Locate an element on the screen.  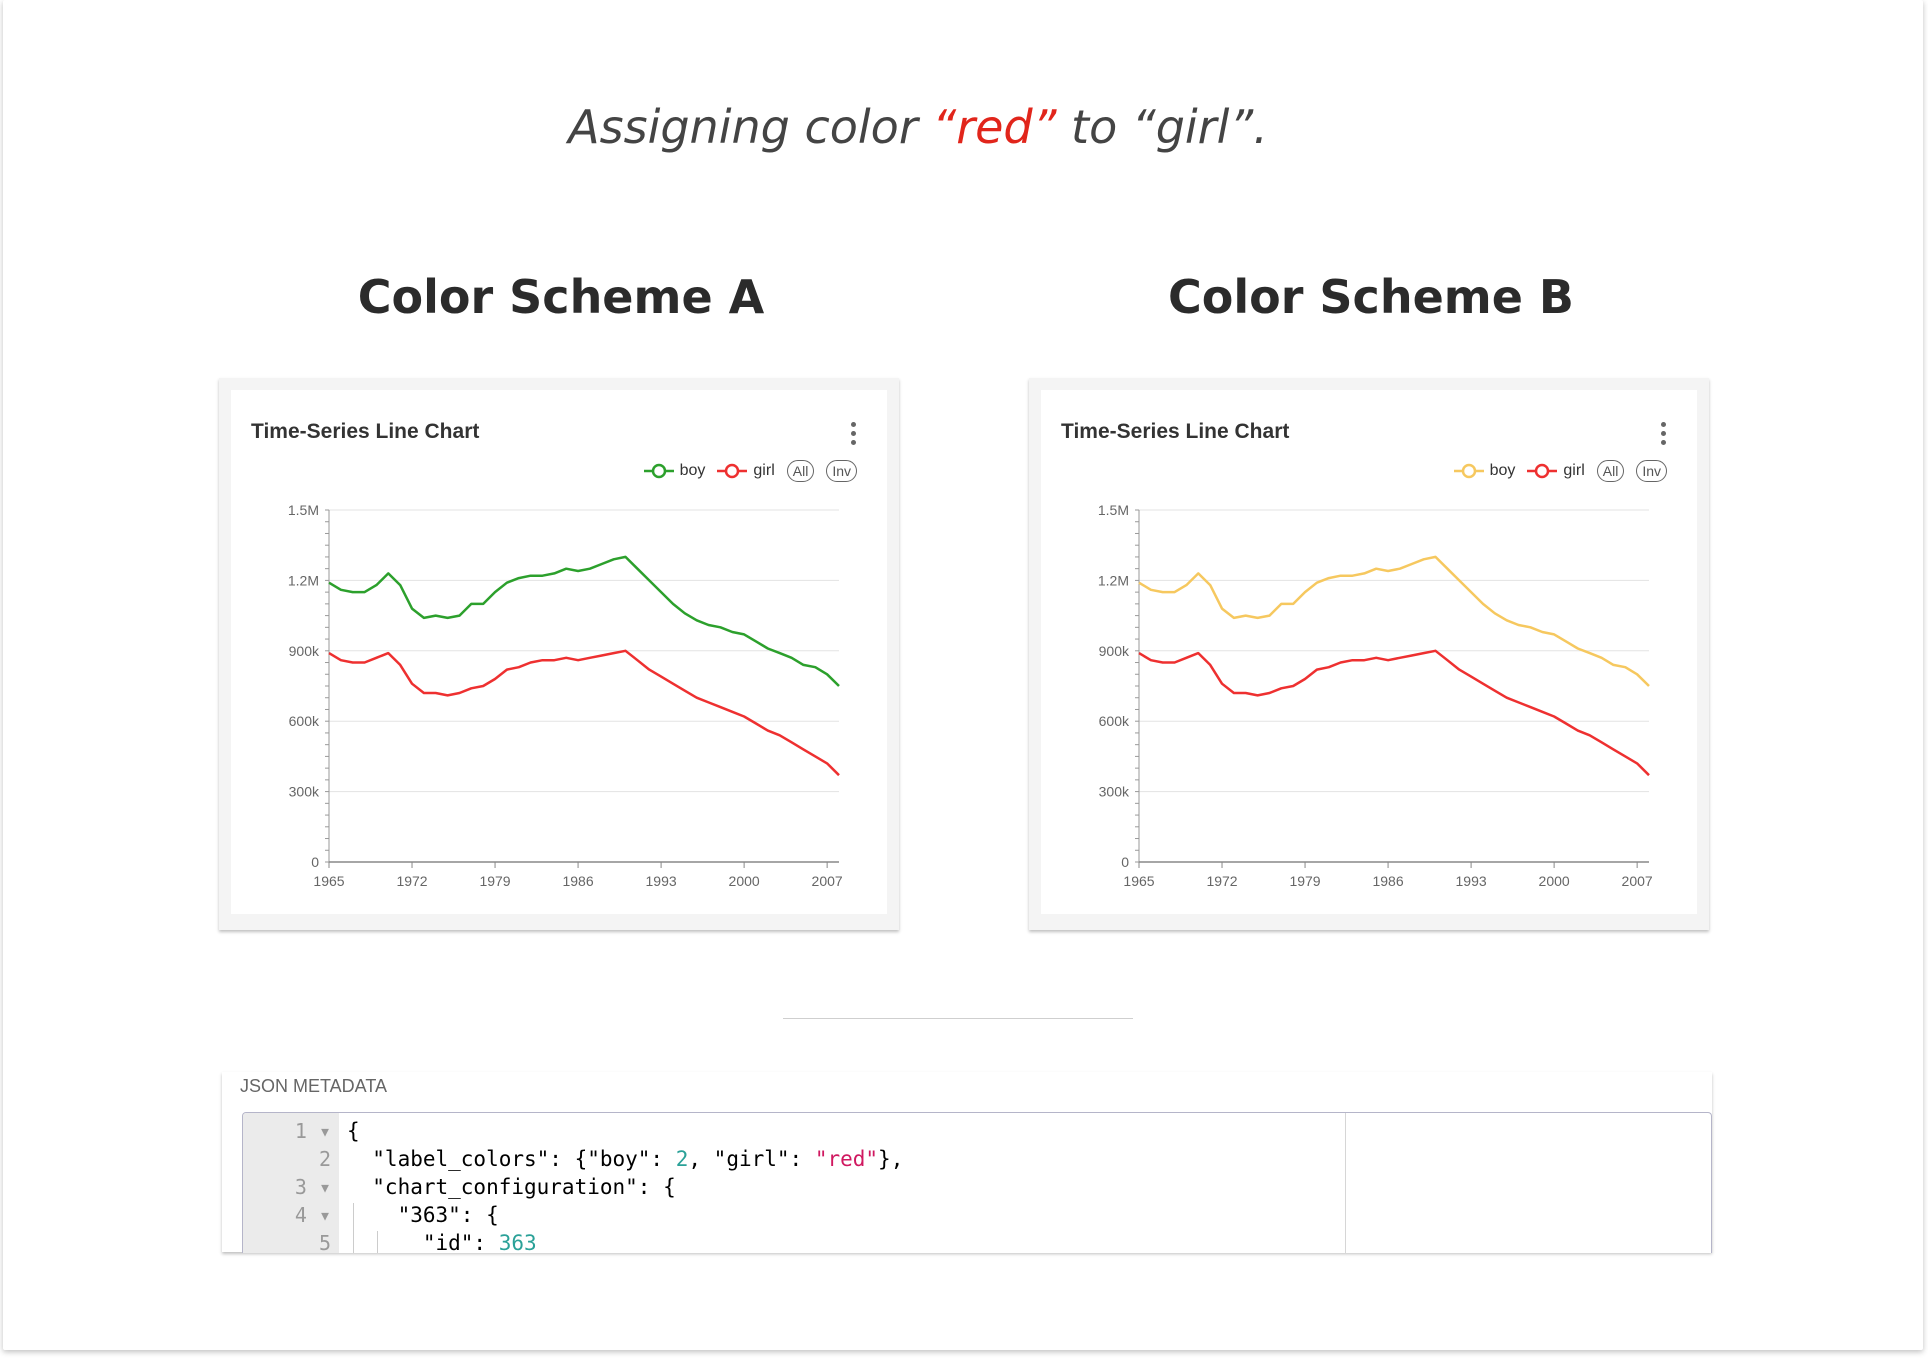
code-token: 363 is located at coordinates (517, 1242).